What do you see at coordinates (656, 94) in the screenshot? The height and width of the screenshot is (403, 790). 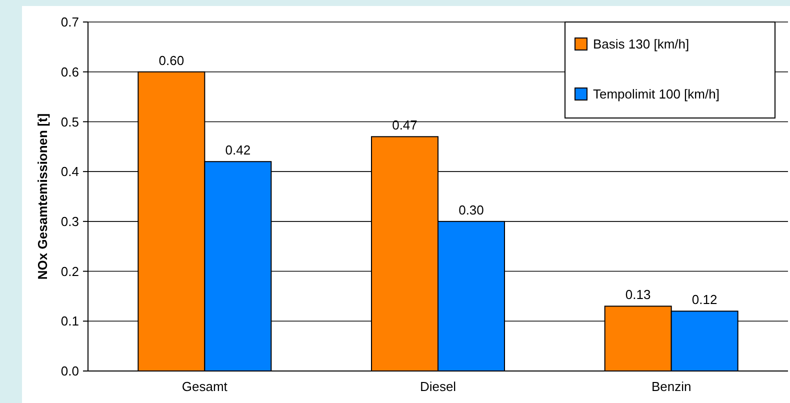 I see `legend-label: Tempolimit 100 [km/h]` at bounding box center [656, 94].